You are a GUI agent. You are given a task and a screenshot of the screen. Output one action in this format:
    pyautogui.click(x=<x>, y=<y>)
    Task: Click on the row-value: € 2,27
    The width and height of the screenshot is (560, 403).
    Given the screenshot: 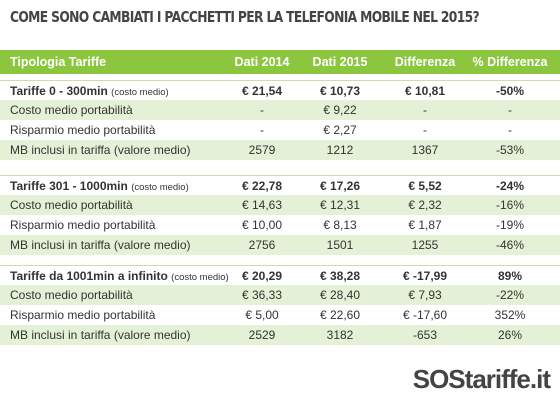 What is the action you would take?
    pyautogui.click(x=340, y=130)
    